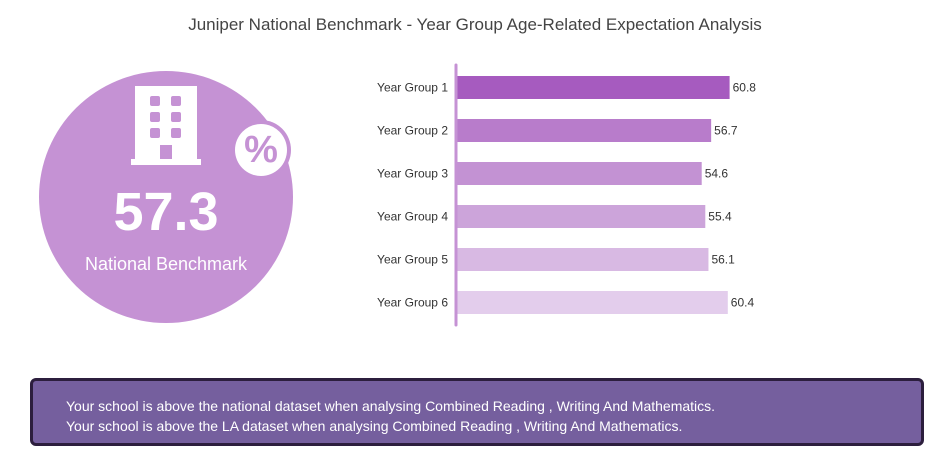  Describe the element at coordinates (743, 303) in the screenshot. I see `data-label-year-group-6: 60.4` at that location.